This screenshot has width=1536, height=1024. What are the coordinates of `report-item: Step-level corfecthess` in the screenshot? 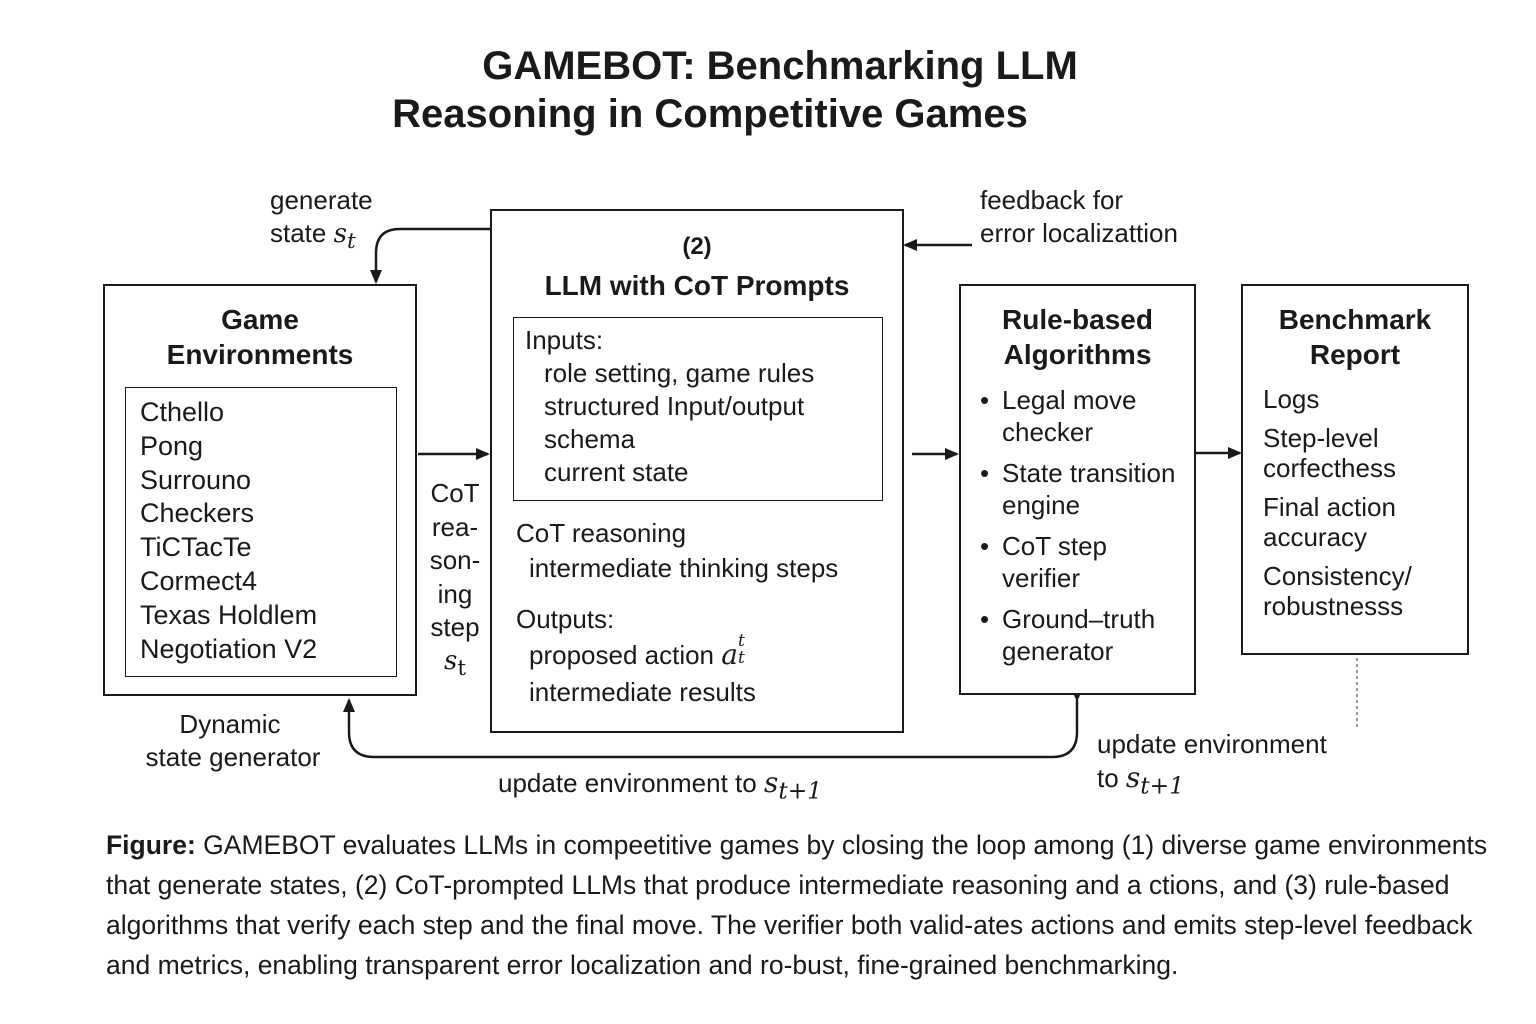 It's located at (1365, 453).